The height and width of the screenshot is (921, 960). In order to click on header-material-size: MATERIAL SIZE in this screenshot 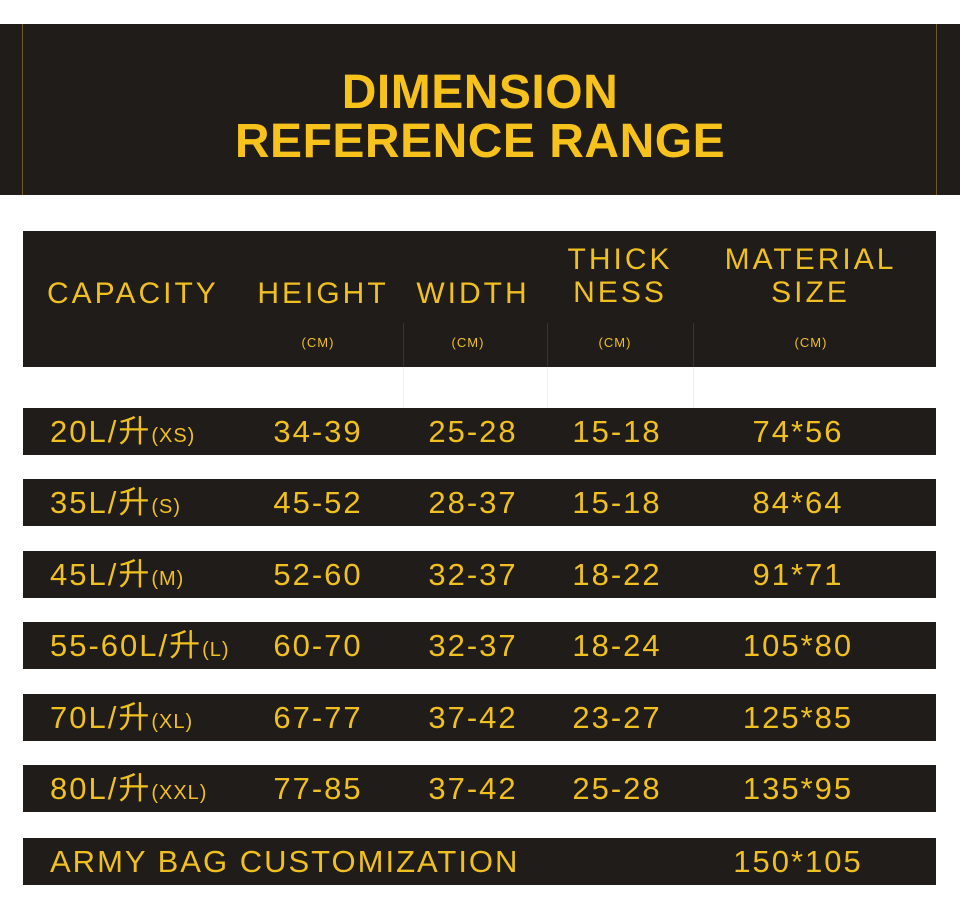, I will do `click(810, 276)`.